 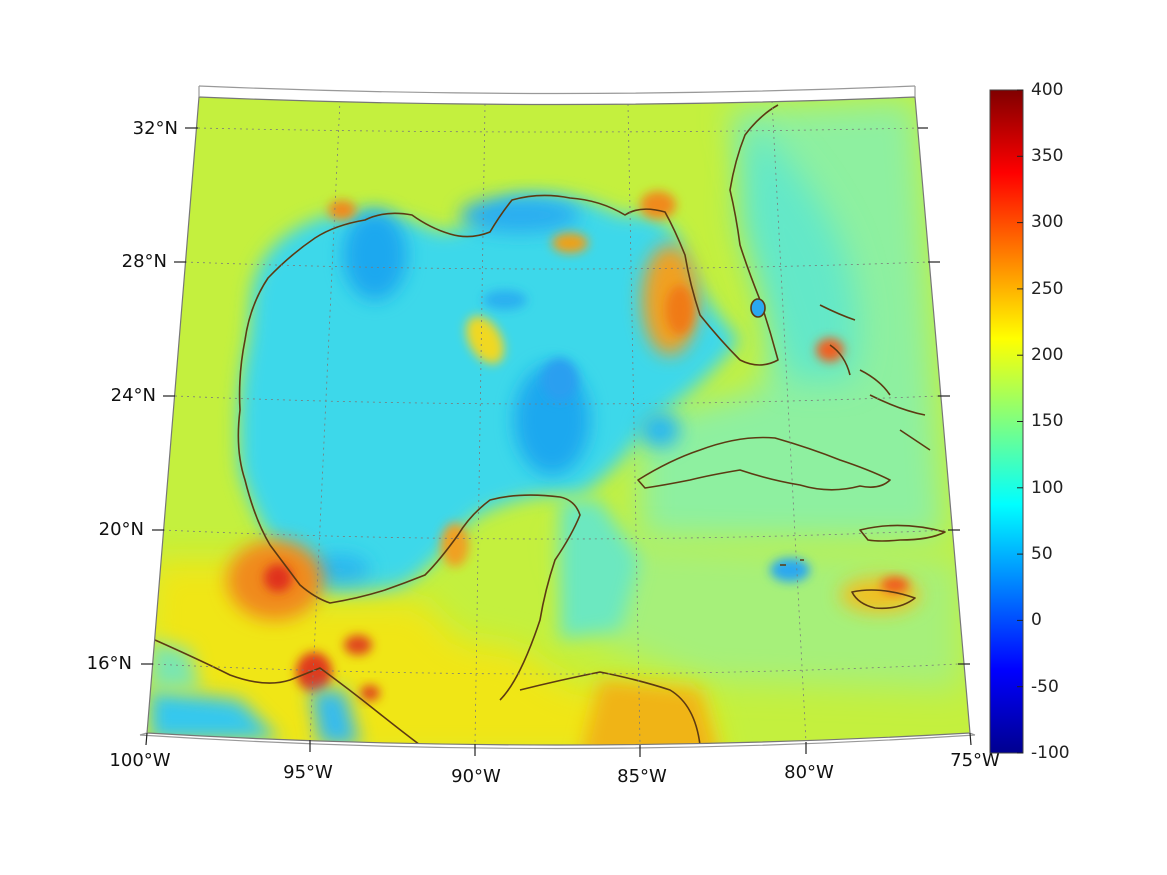 I want to click on lon-label-95w: 95°W, so click(x=308, y=772).